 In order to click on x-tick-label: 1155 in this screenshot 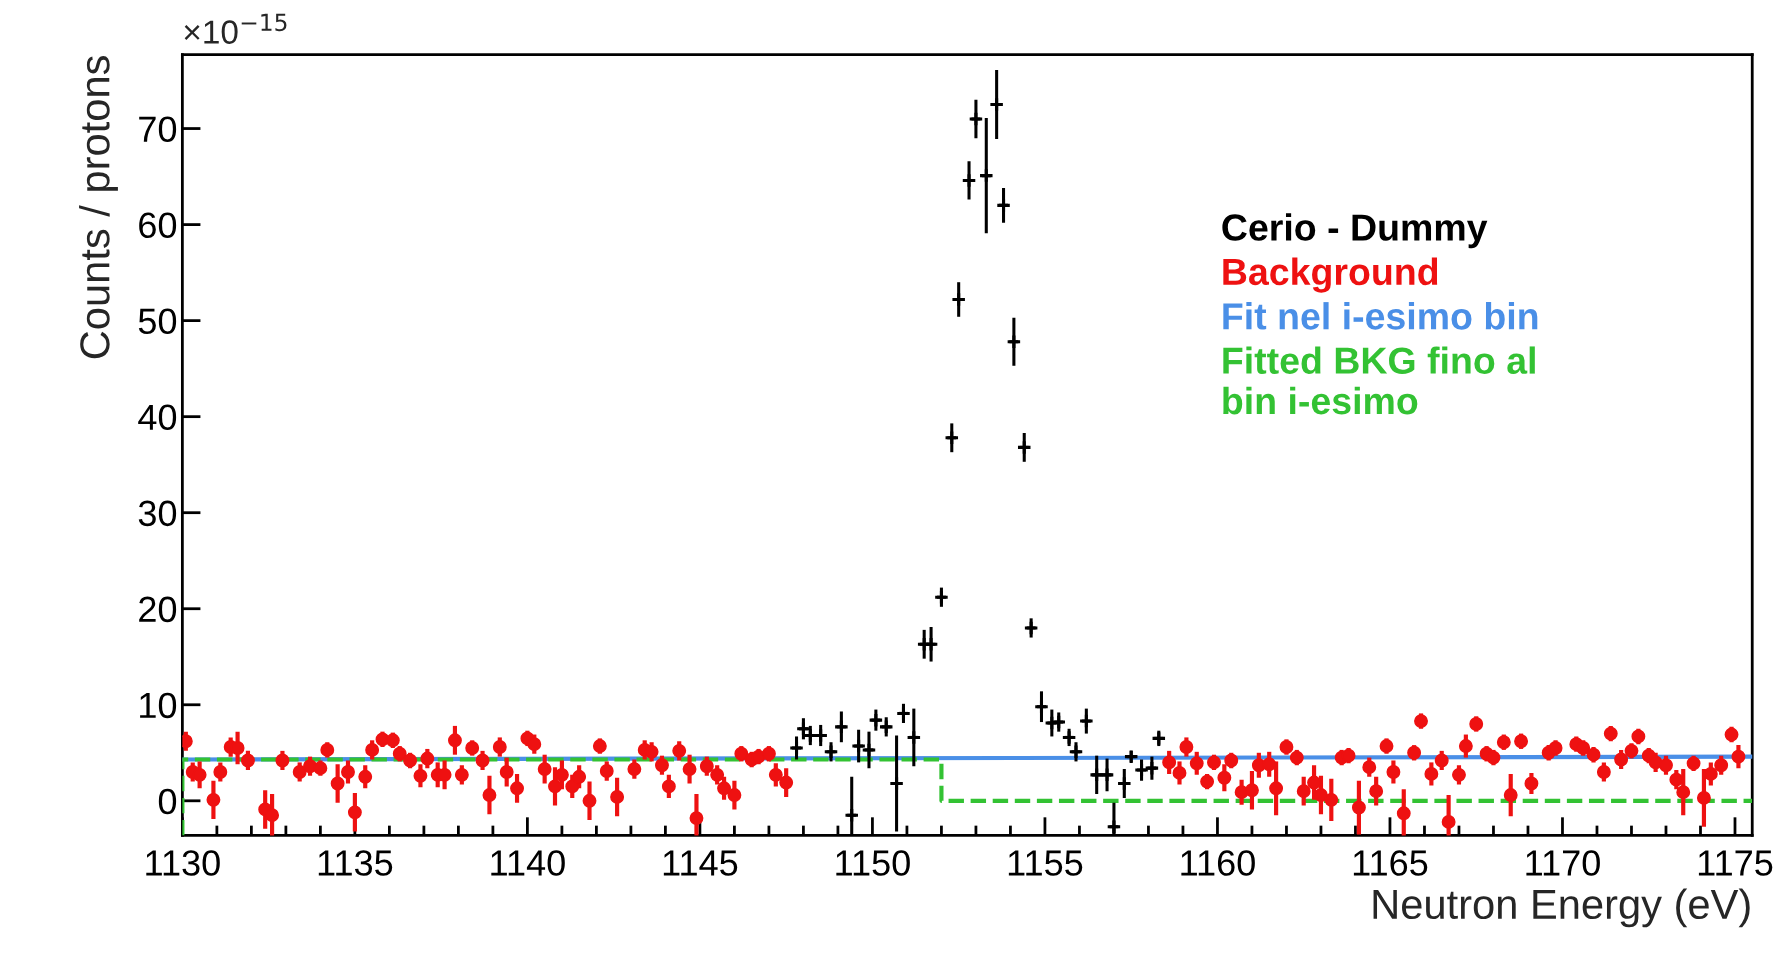, I will do `click(1045, 863)`.